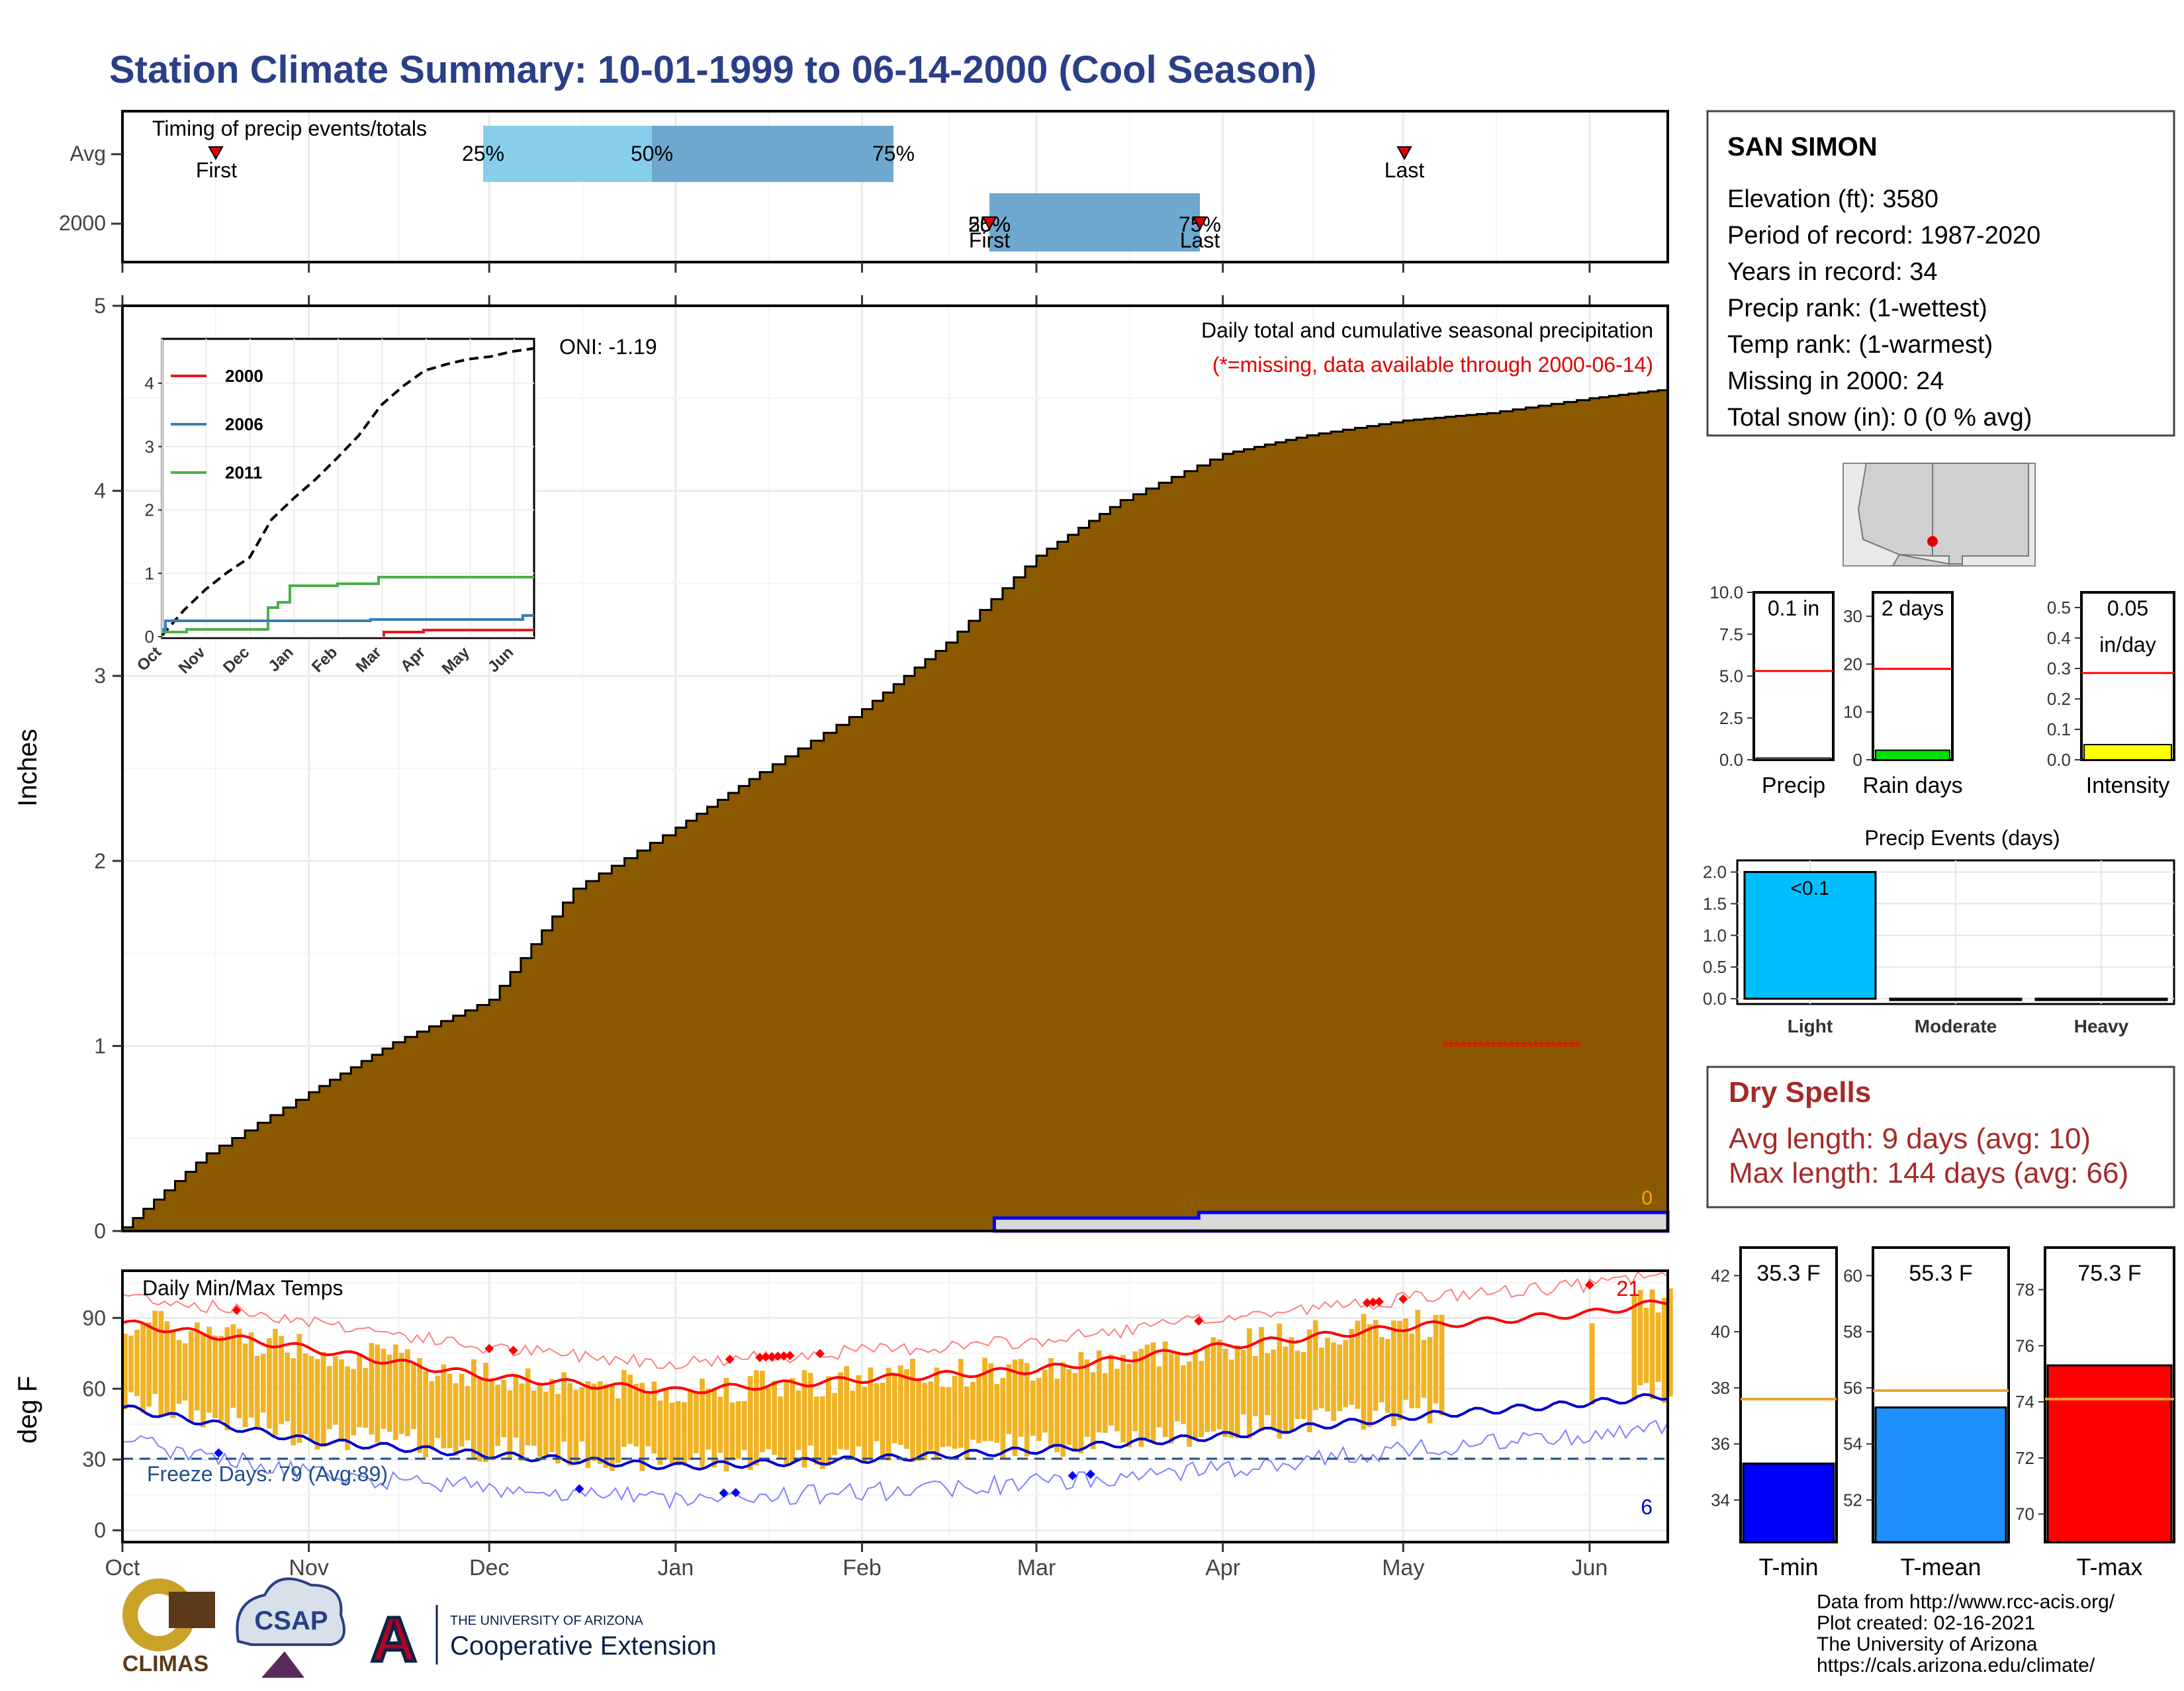  I want to click on record-low-marker, so click(219, 1453).